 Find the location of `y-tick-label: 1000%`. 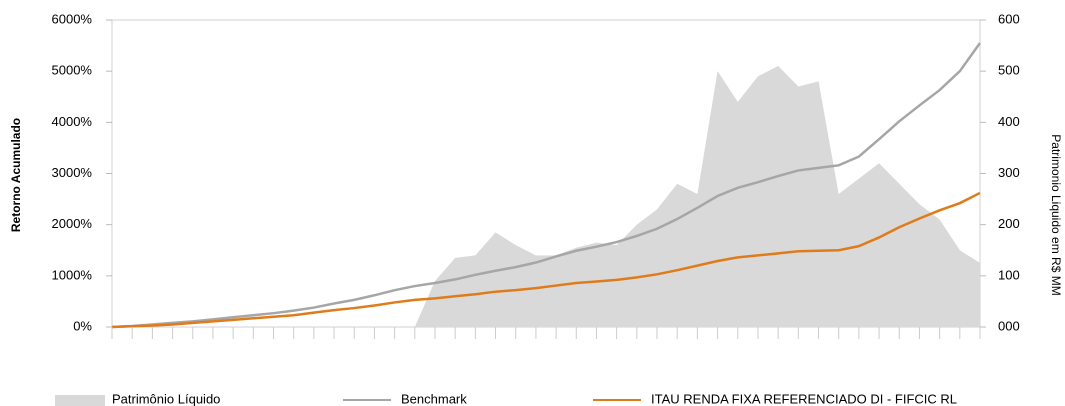

y-tick-label: 1000% is located at coordinates (72, 274).